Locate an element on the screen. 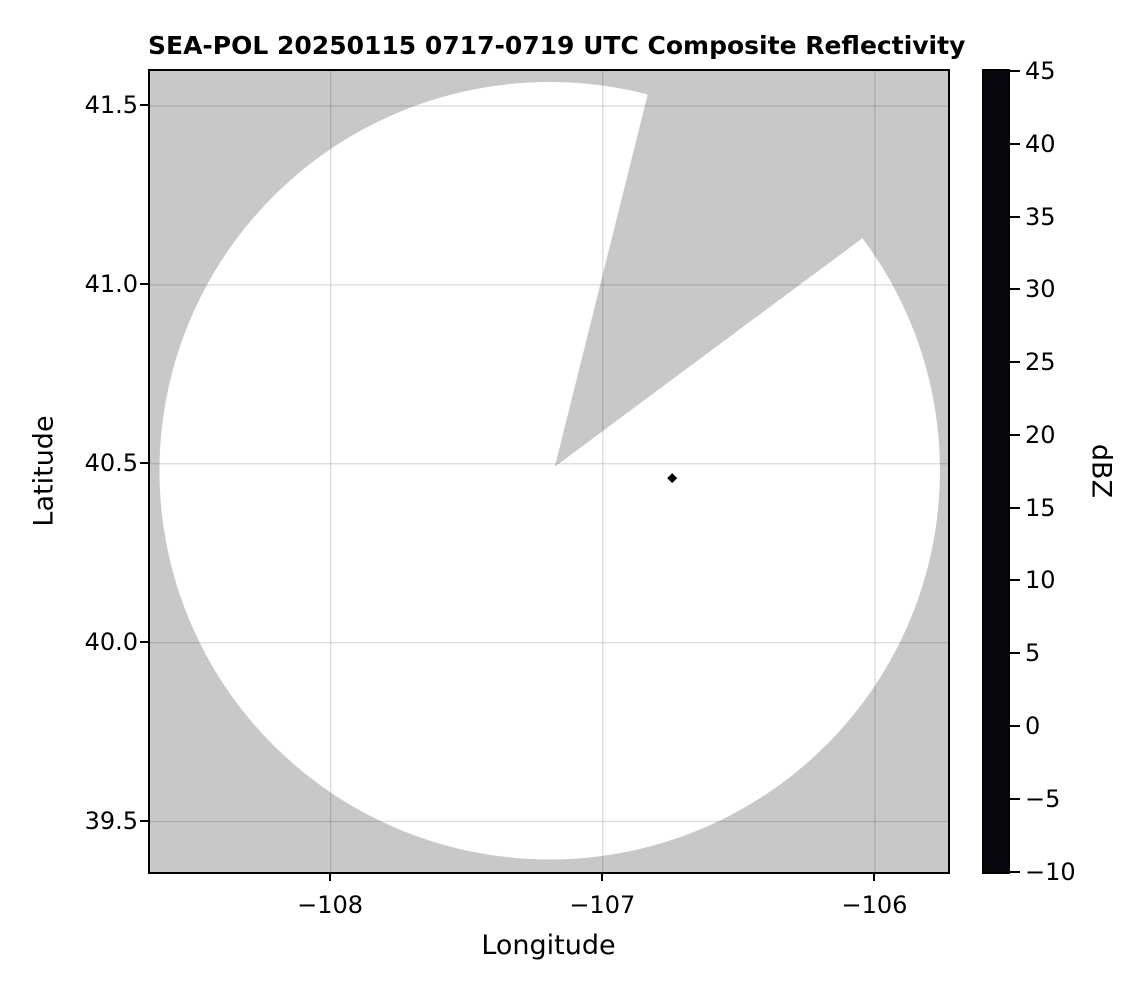 Image resolution: width=1146 pixels, height=990 pixels. y-axis-tick-label: 39.5 is located at coordinates (111, 821).